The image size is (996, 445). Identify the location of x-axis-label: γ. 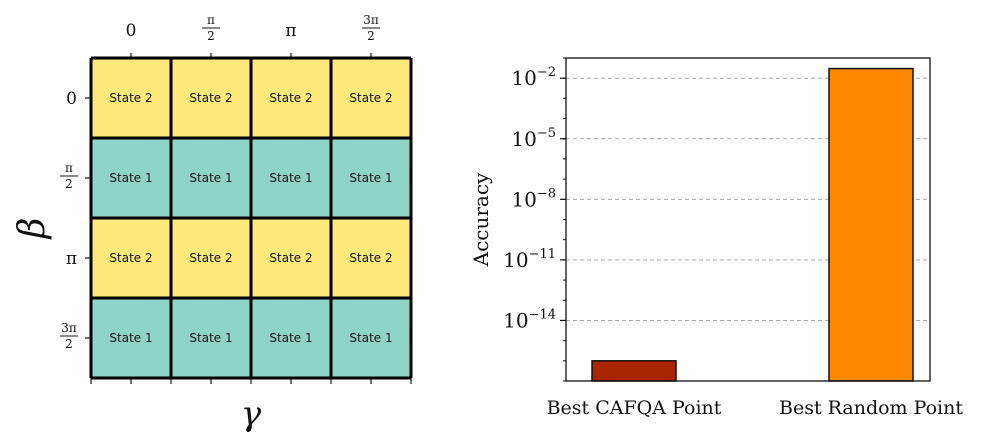
(251, 414).